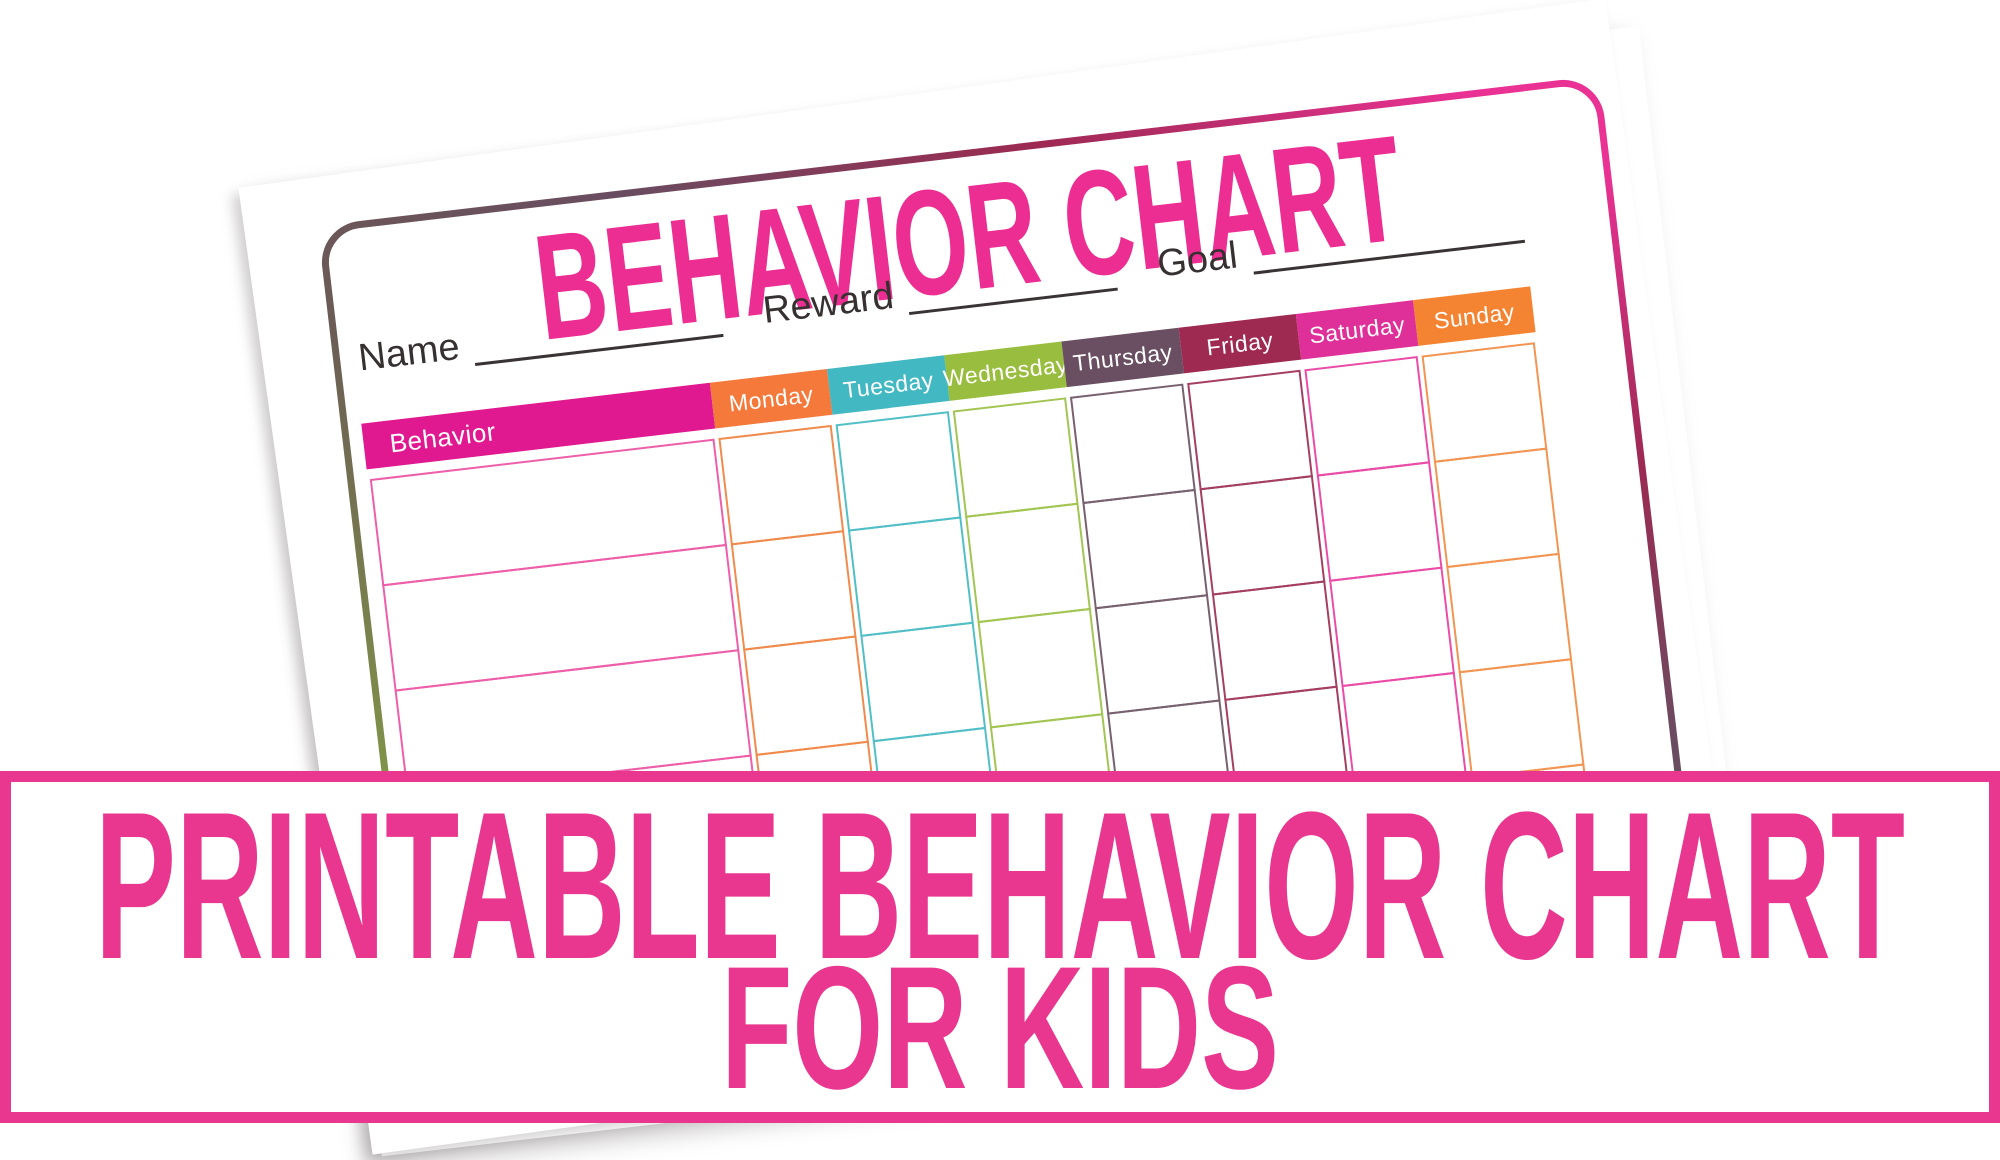 The height and width of the screenshot is (1160, 2000). Describe the element at coordinates (1000, 1027) in the screenshot. I see `banner-line-2: FOR KIDS` at that location.